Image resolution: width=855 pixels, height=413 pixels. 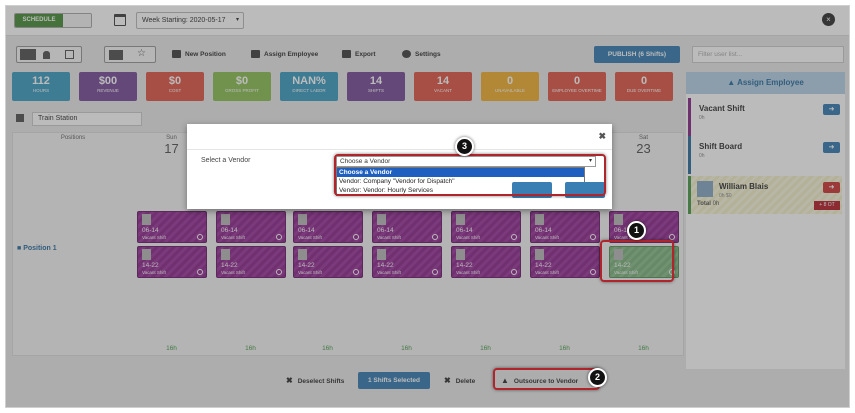 What do you see at coordinates (765, 83) in the screenshot?
I see `assign-employee-header: ▲ Assign Employee` at bounding box center [765, 83].